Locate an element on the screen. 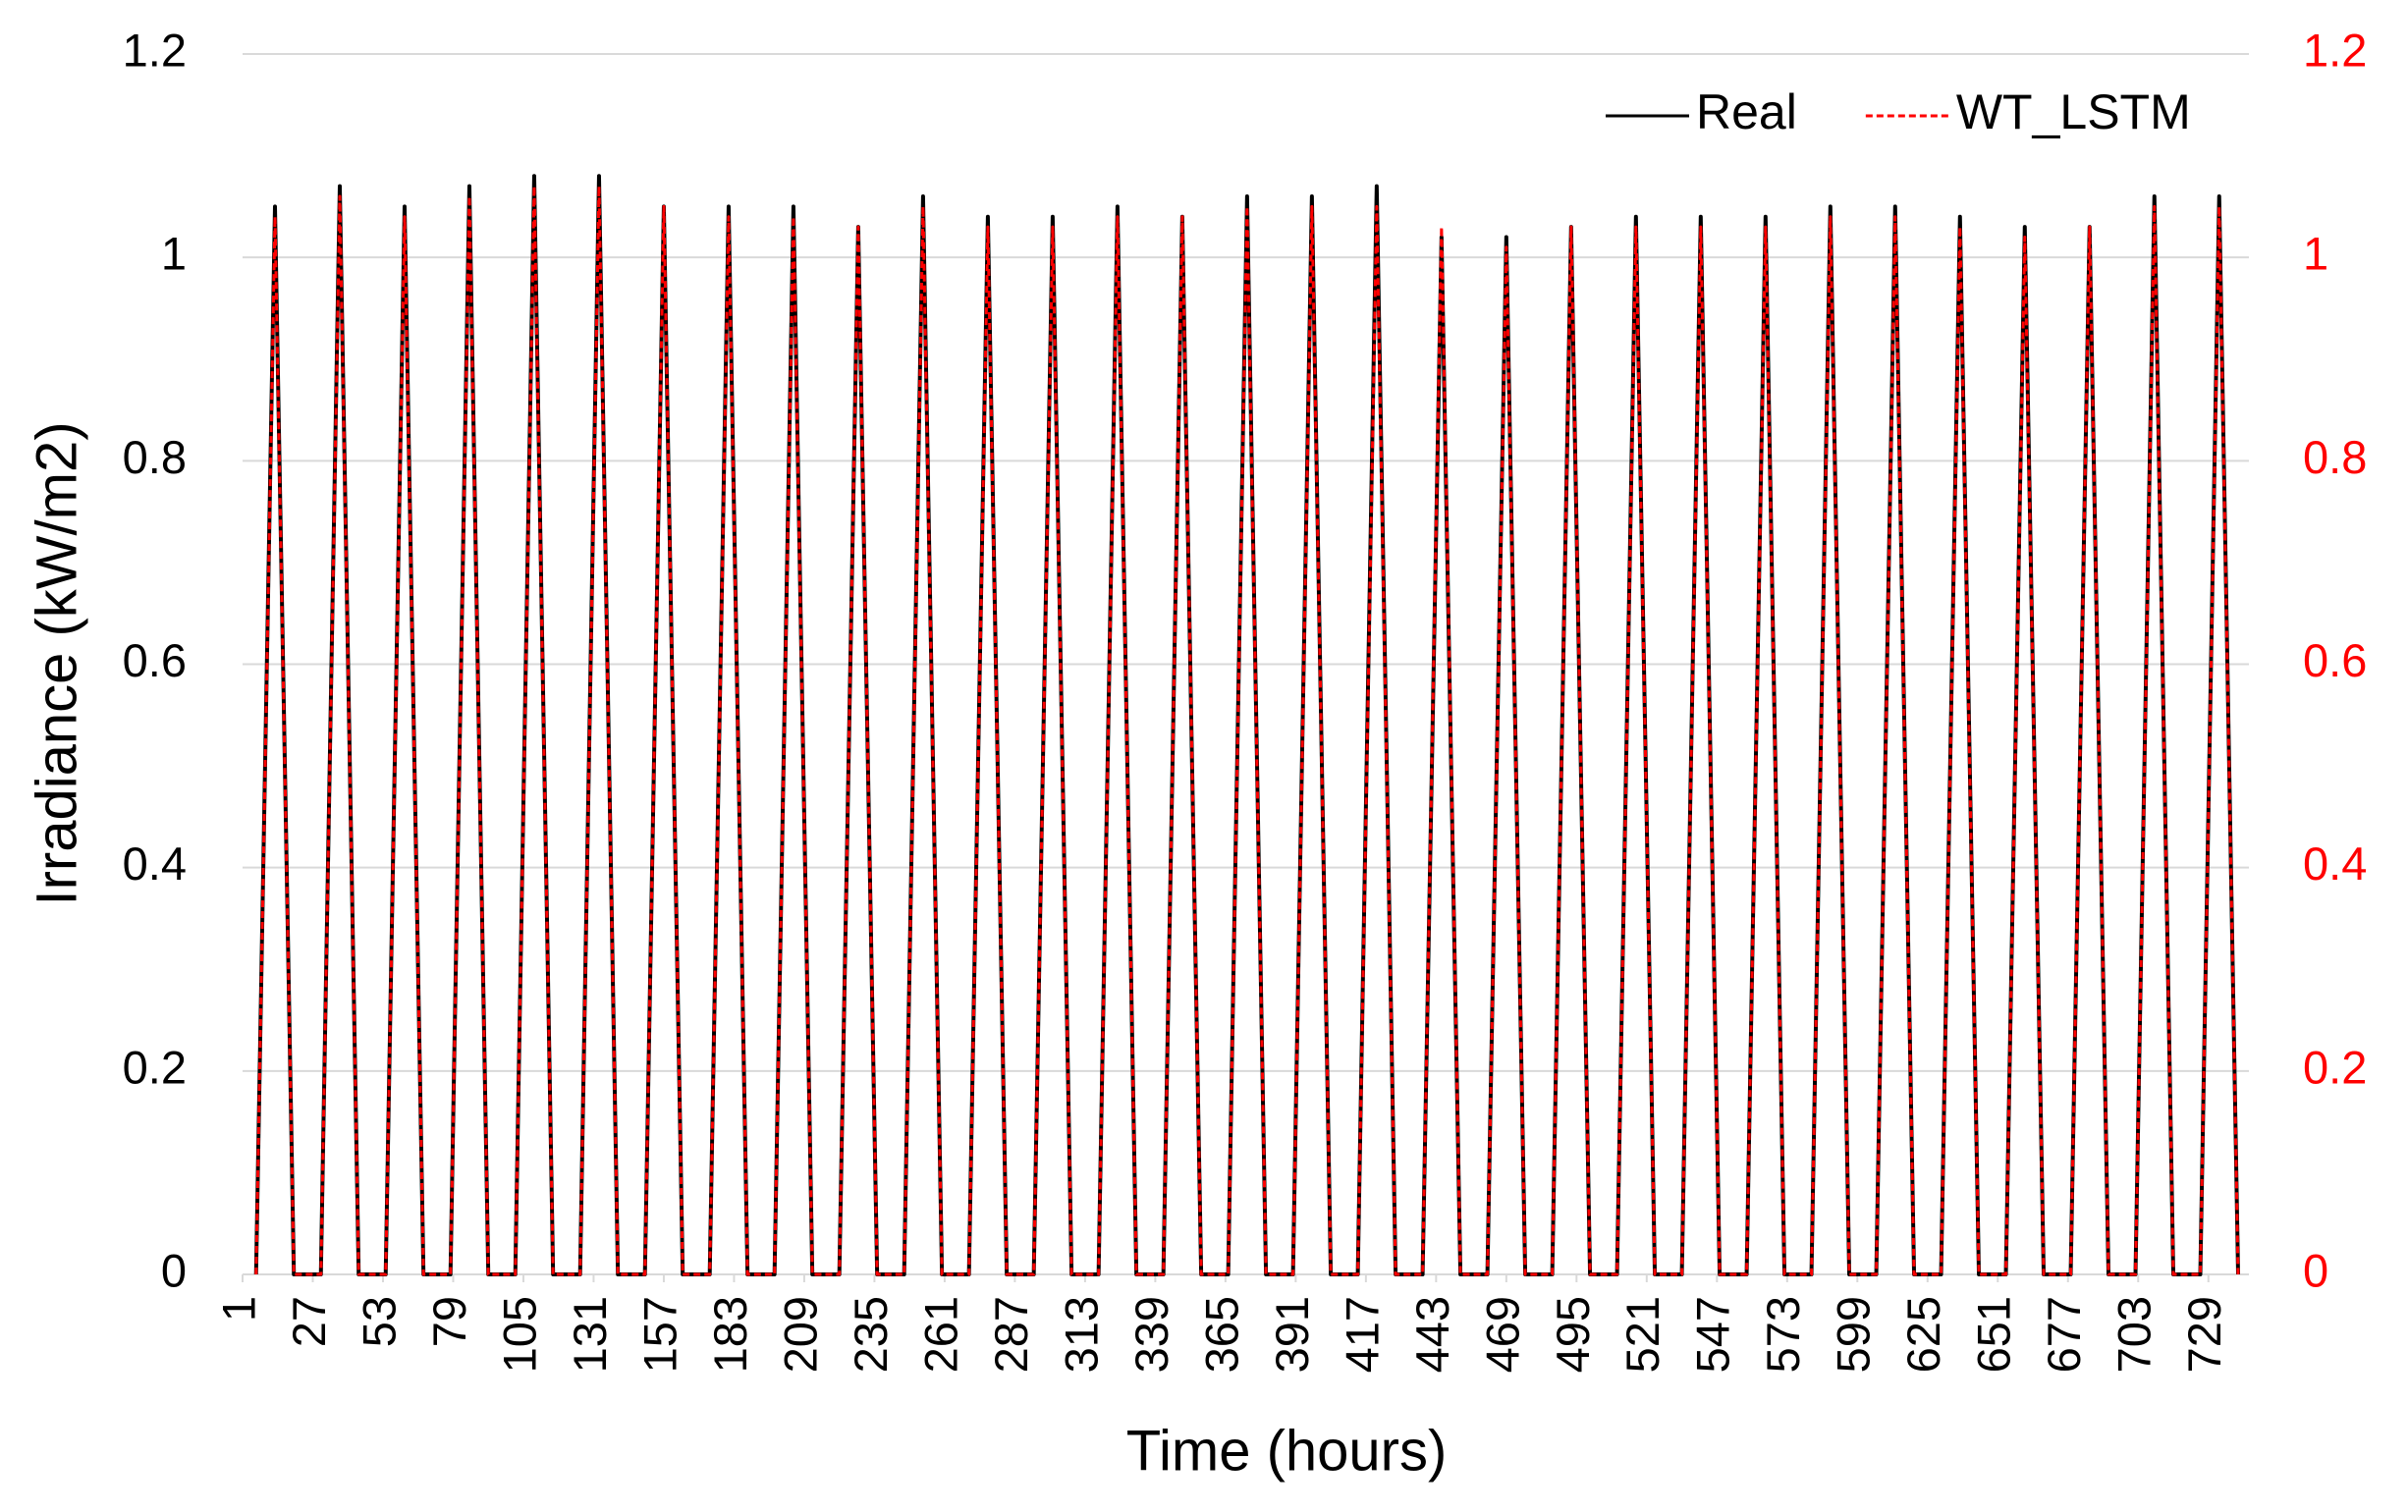  x-tick-label: 105 is located at coordinates (519, 1334).